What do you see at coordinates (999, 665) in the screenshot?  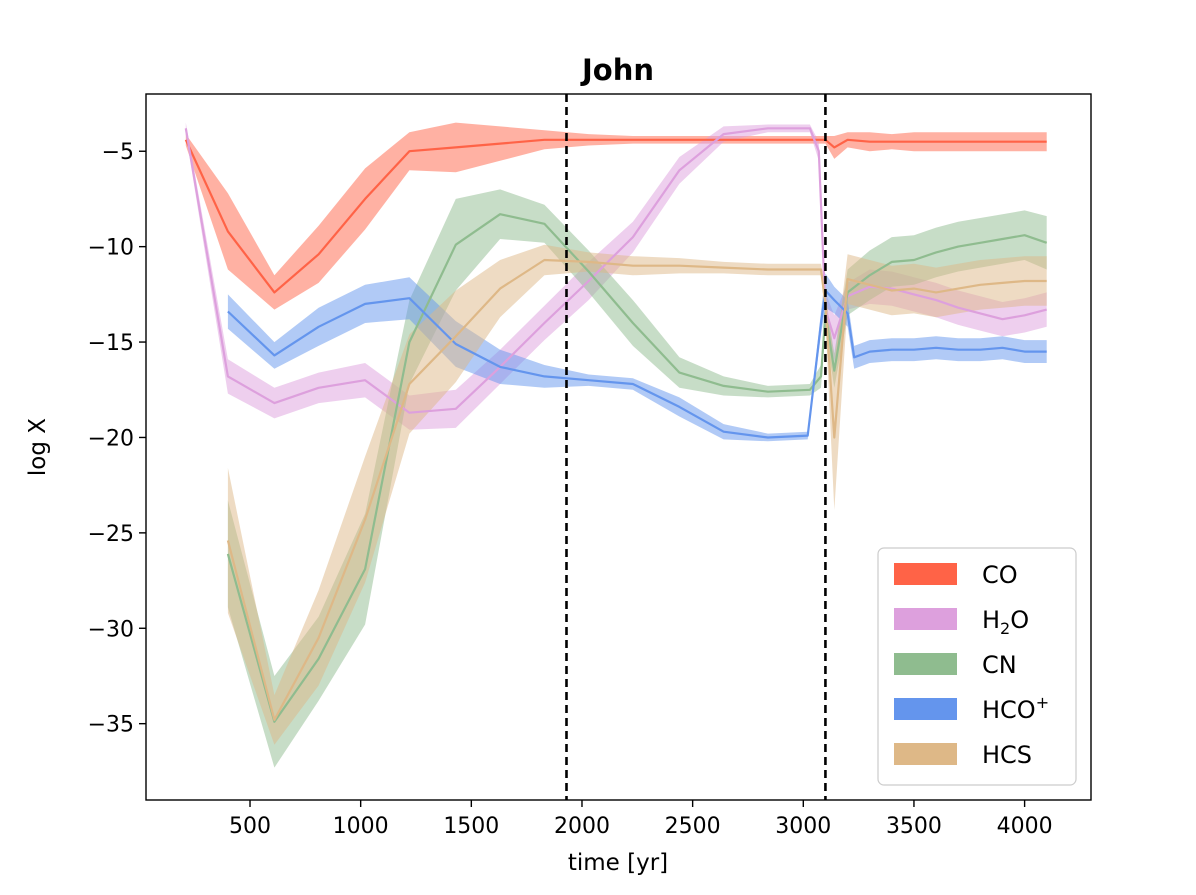 I see `legend-label-cn: CN` at bounding box center [999, 665].